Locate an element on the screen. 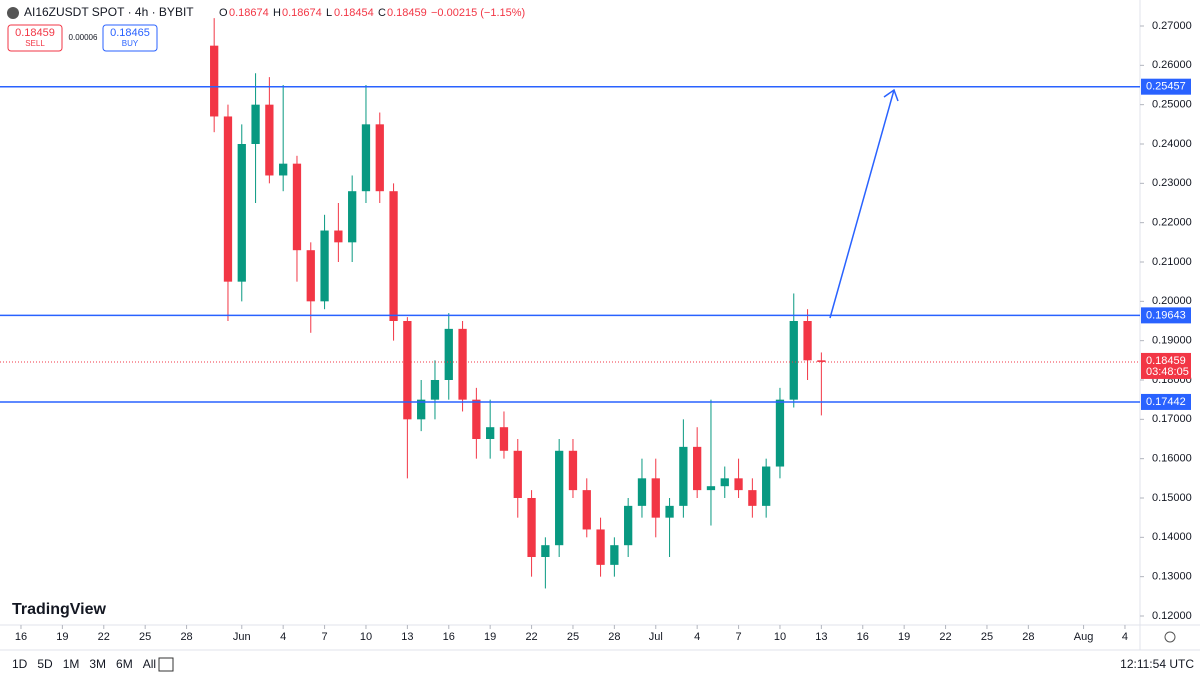  arrow-annotation is located at coordinates (864, 203).